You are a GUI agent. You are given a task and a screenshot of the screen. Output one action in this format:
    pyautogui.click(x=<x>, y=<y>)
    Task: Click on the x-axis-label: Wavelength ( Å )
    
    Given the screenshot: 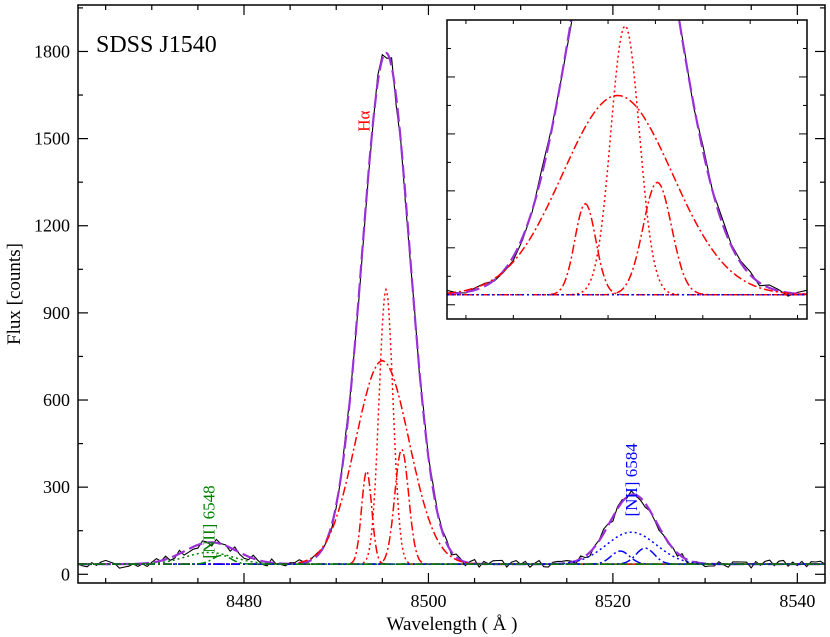 What is the action you would take?
    pyautogui.click(x=452, y=624)
    